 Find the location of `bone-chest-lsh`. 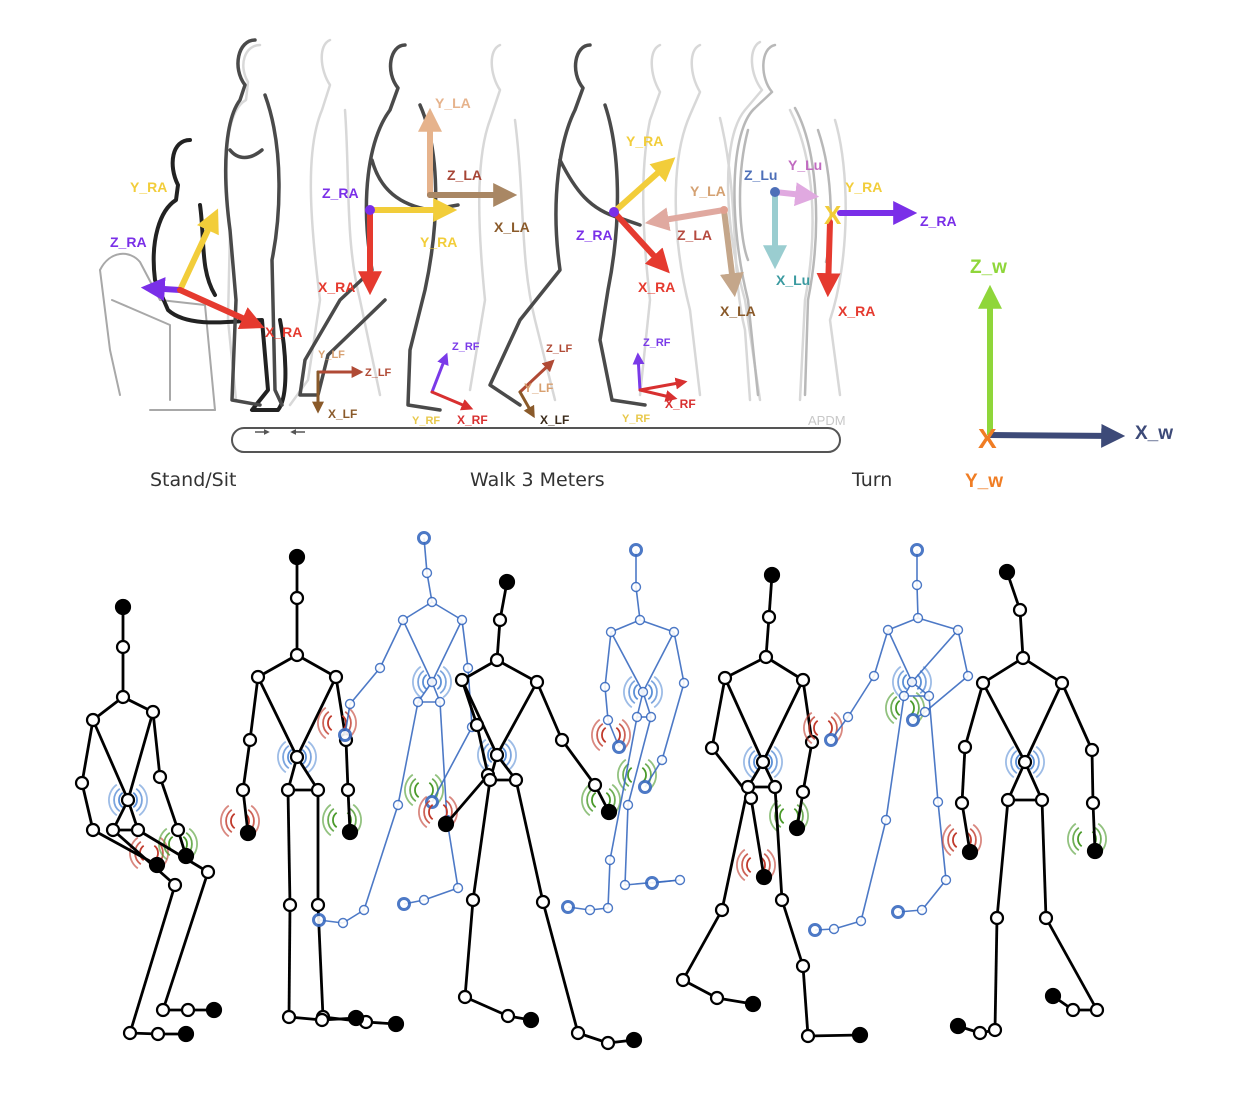

bone-chest-lsh is located at coordinates (625, 626).